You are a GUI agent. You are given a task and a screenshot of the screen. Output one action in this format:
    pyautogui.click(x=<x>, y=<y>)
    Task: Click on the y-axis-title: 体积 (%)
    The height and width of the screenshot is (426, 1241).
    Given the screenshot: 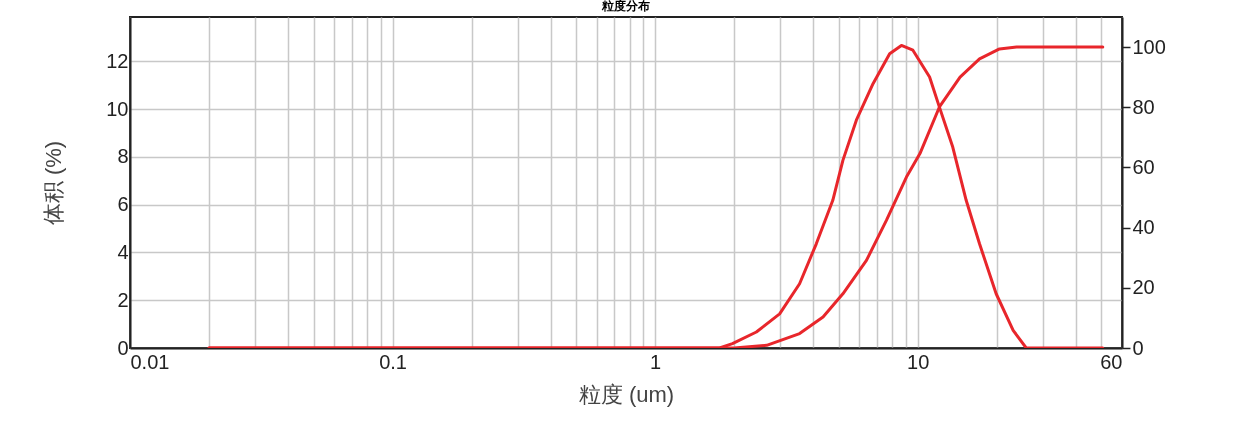 What is the action you would take?
    pyautogui.click(x=54, y=183)
    